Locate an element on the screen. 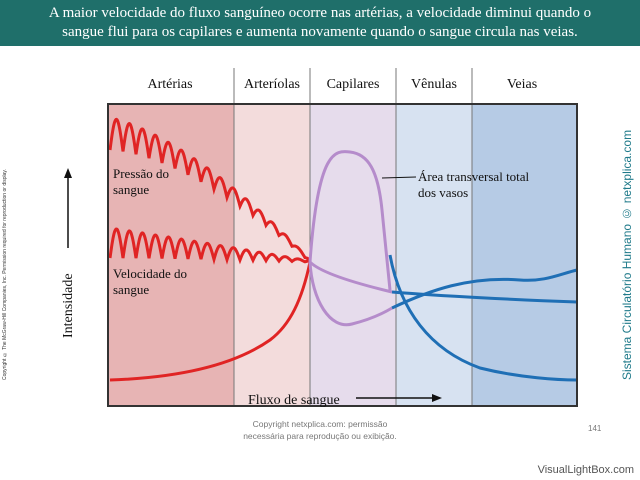 This screenshot has width=640, height=480. pressure-curve is located at coordinates (209, 189).